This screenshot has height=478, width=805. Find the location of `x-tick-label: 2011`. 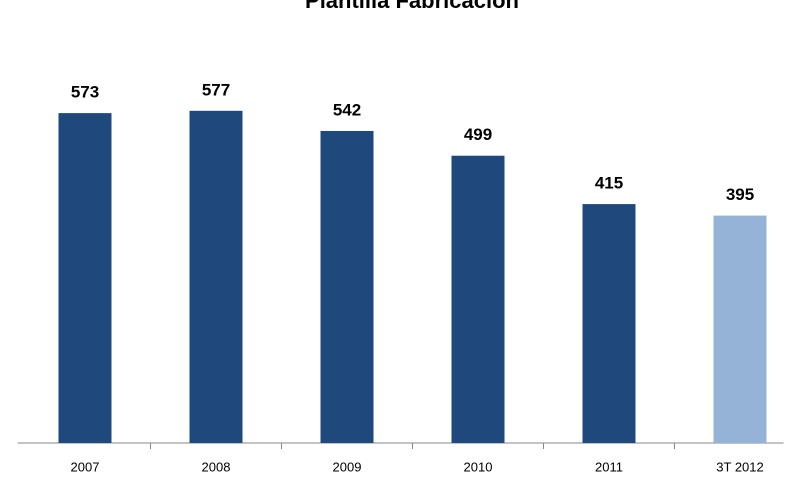

x-tick-label: 2011 is located at coordinates (609, 466).